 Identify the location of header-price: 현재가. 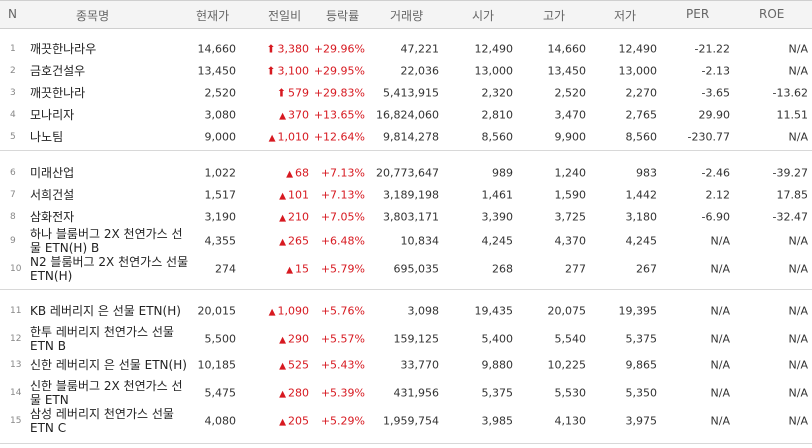
(213, 16).